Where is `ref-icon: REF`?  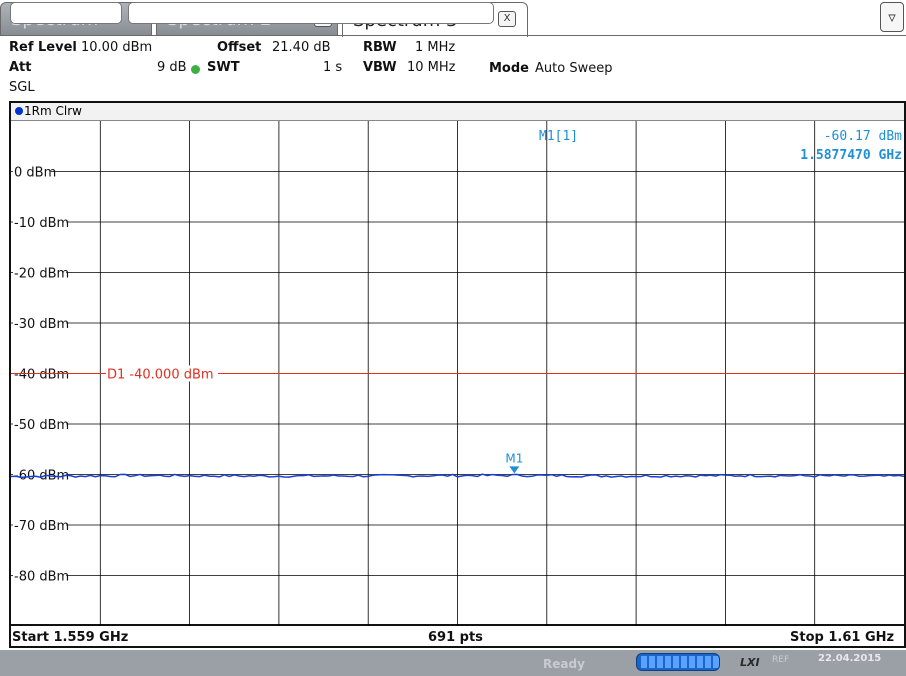 ref-icon: REF is located at coordinates (781, 660).